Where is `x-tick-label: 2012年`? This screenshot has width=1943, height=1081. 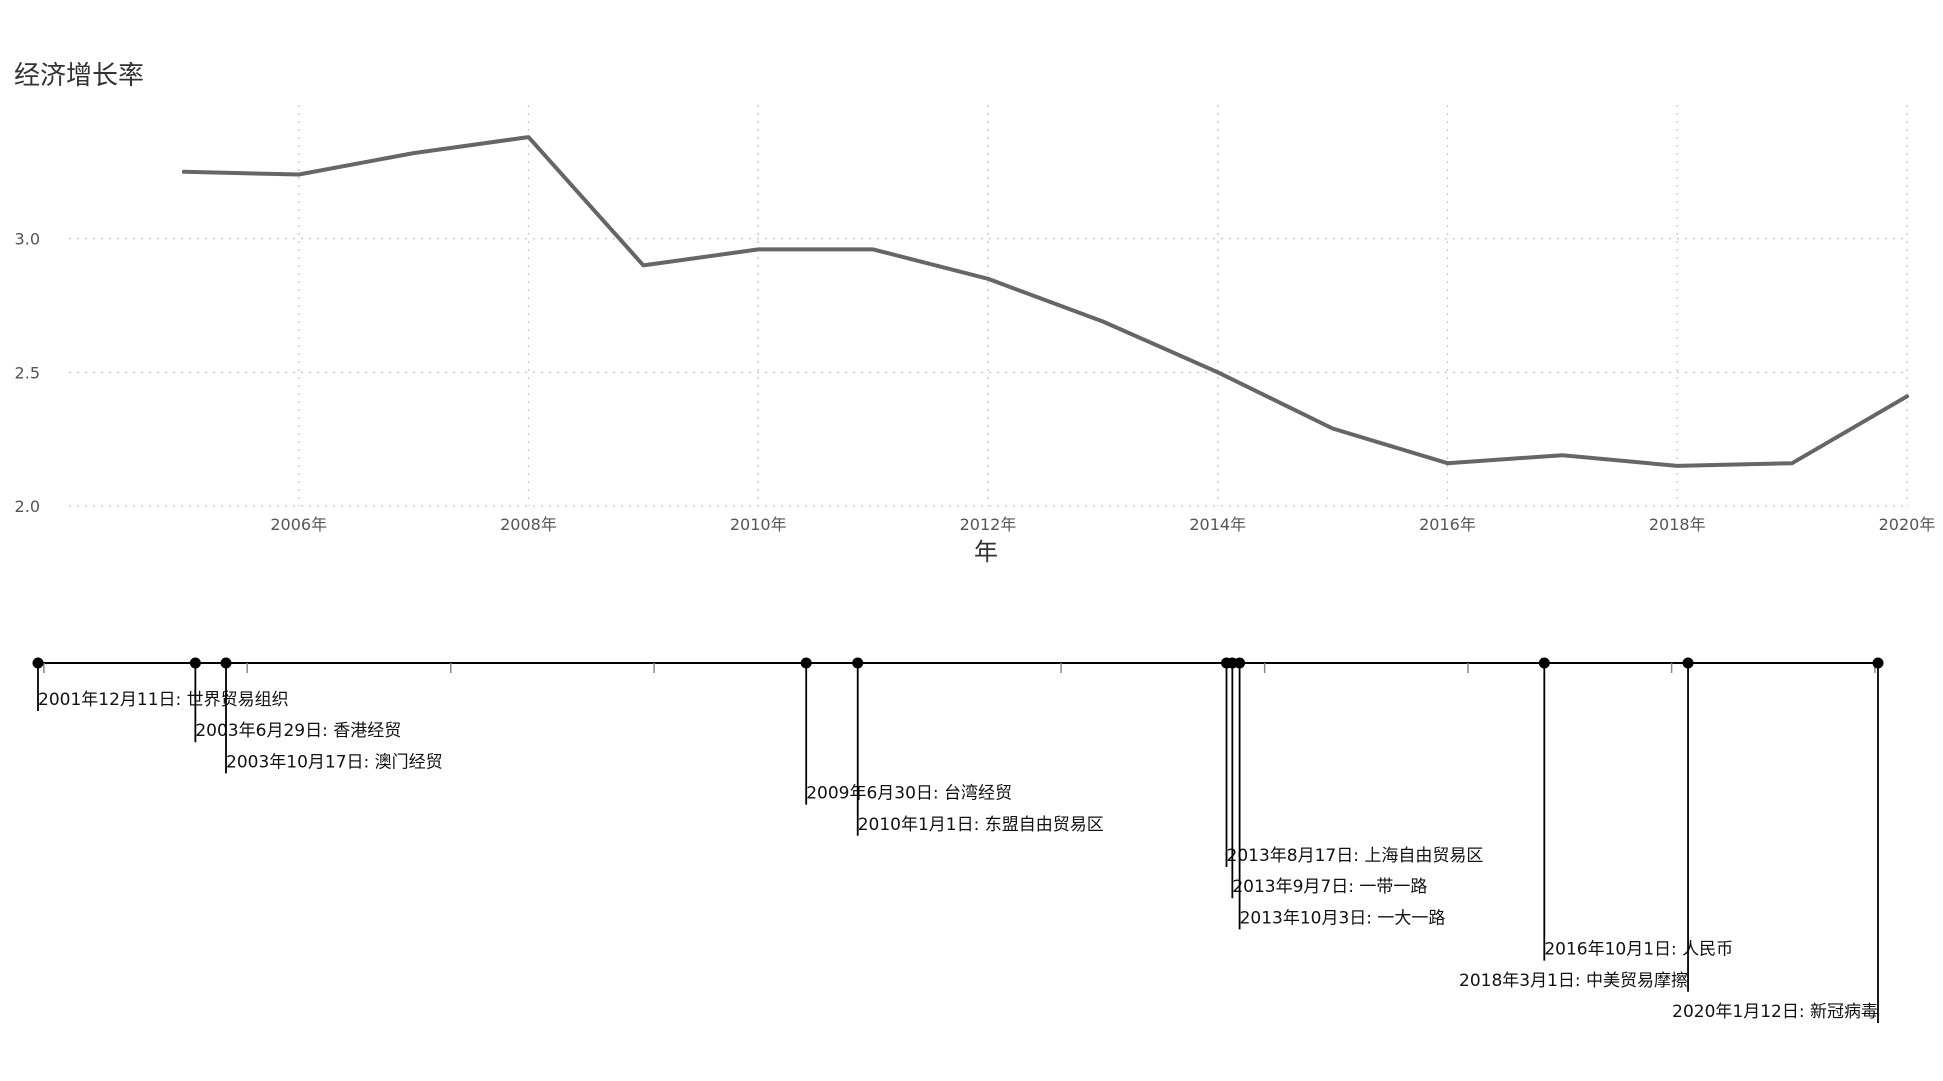 x-tick-label: 2012年 is located at coordinates (988, 524).